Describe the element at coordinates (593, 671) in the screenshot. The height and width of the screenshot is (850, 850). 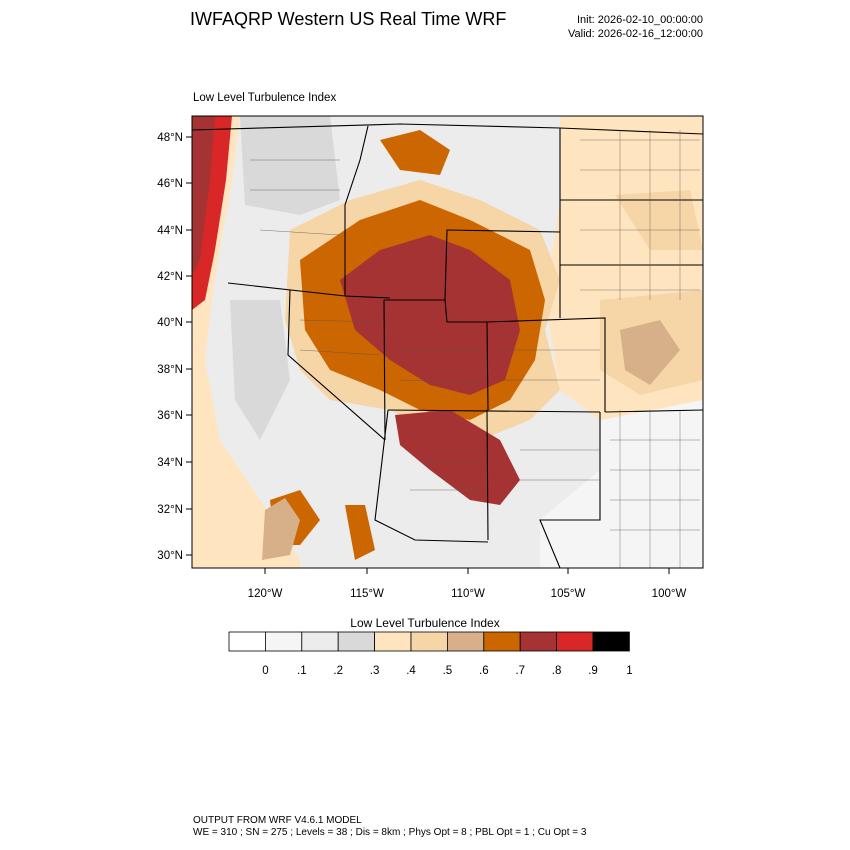
I see `colorbar-label: .9` at that location.